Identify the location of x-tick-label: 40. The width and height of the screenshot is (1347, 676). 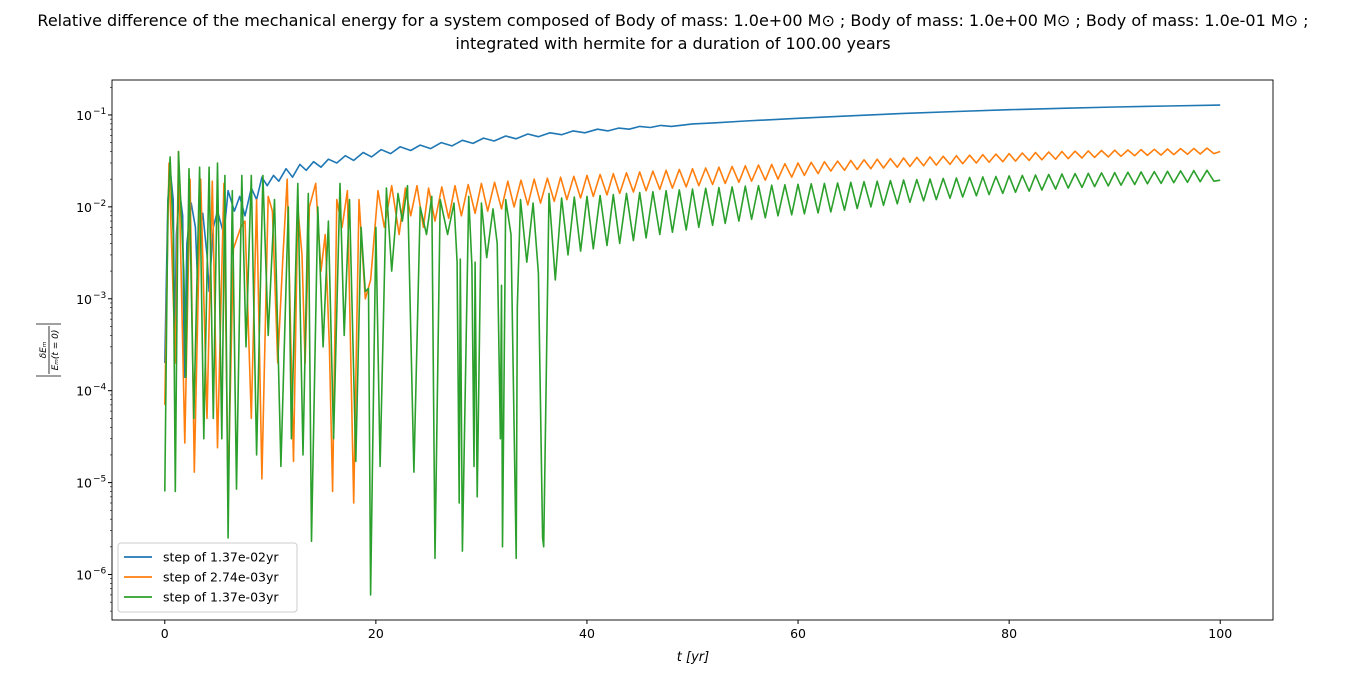
(587, 633).